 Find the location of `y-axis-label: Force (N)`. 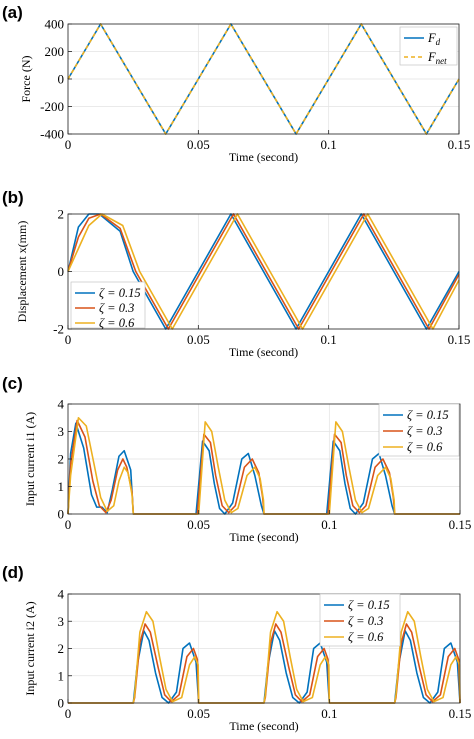

y-axis-label: Force (N) is located at coordinates (26, 79).